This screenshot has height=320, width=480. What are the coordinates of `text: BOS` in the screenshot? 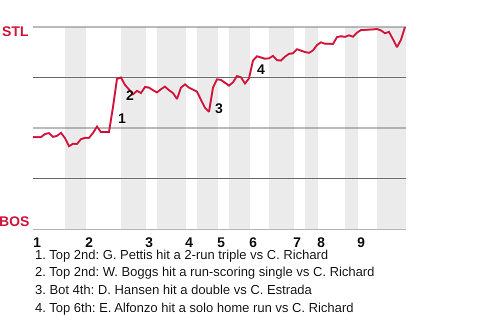 It's located at (15, 221).